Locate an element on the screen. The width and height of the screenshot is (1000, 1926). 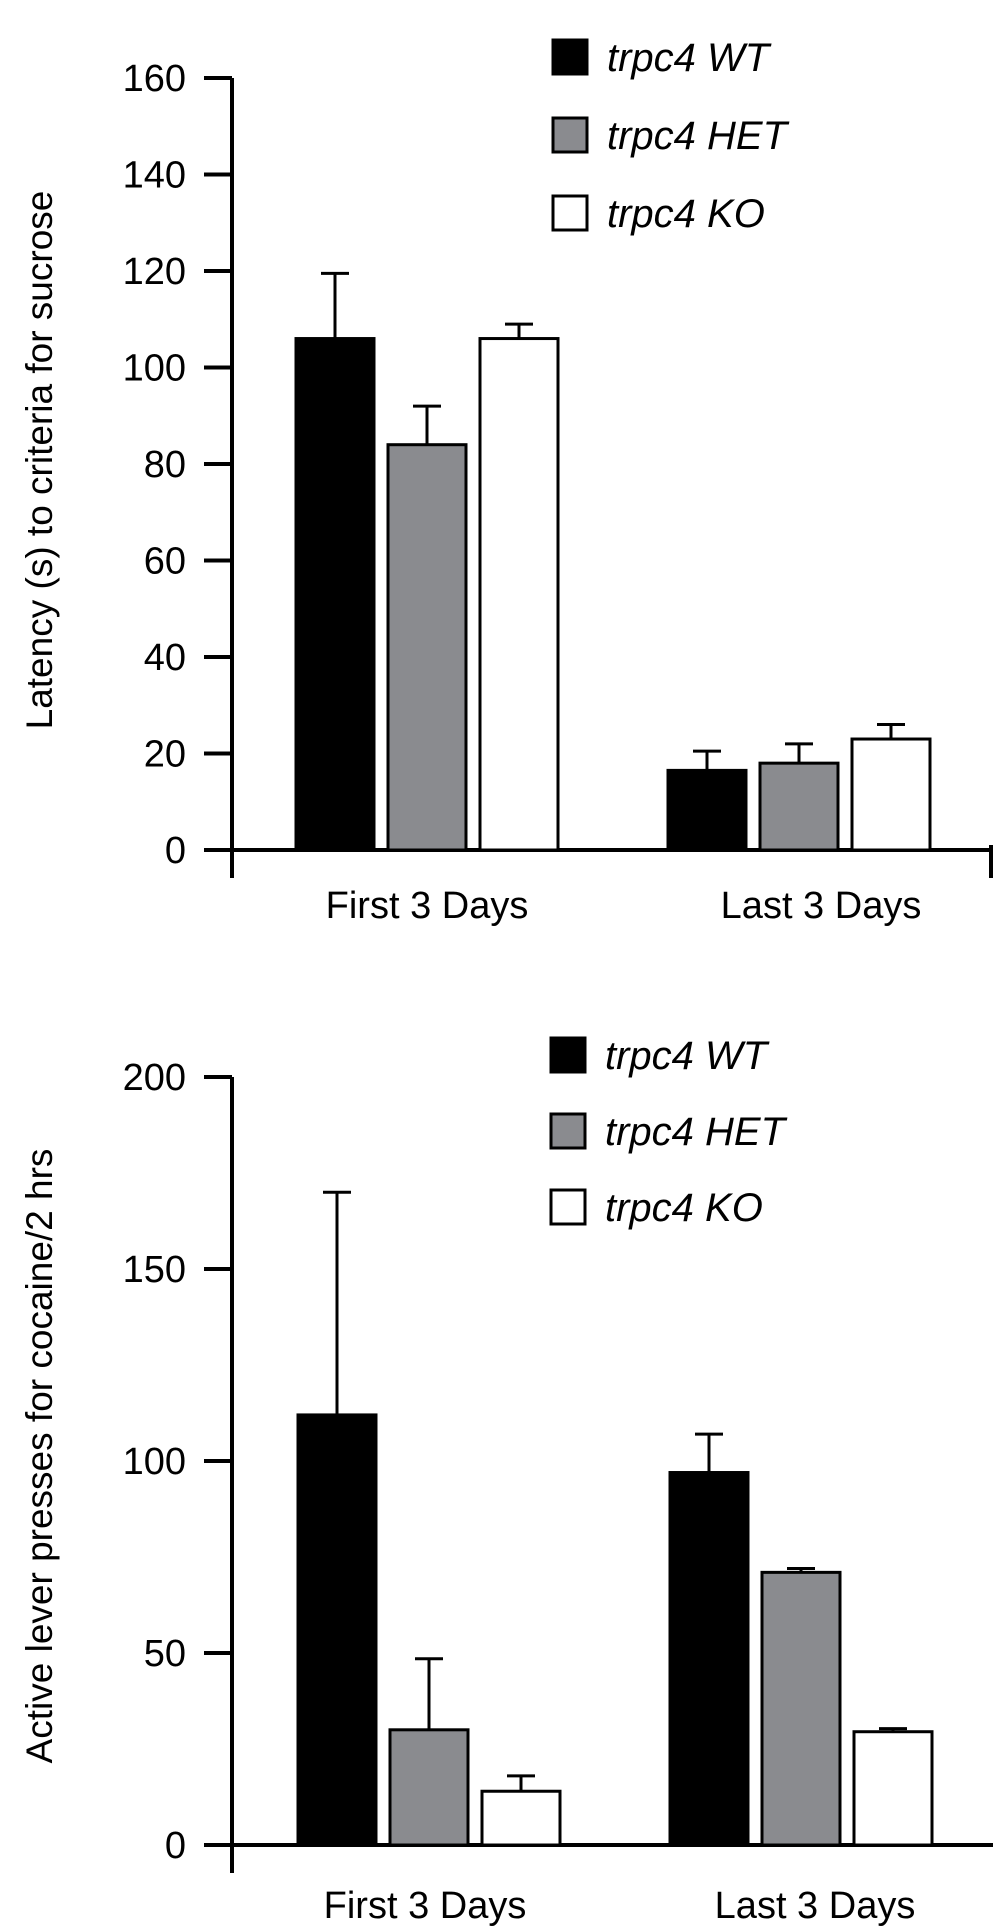
y-tick-label: 50 is located at coordinates (165, 1654).